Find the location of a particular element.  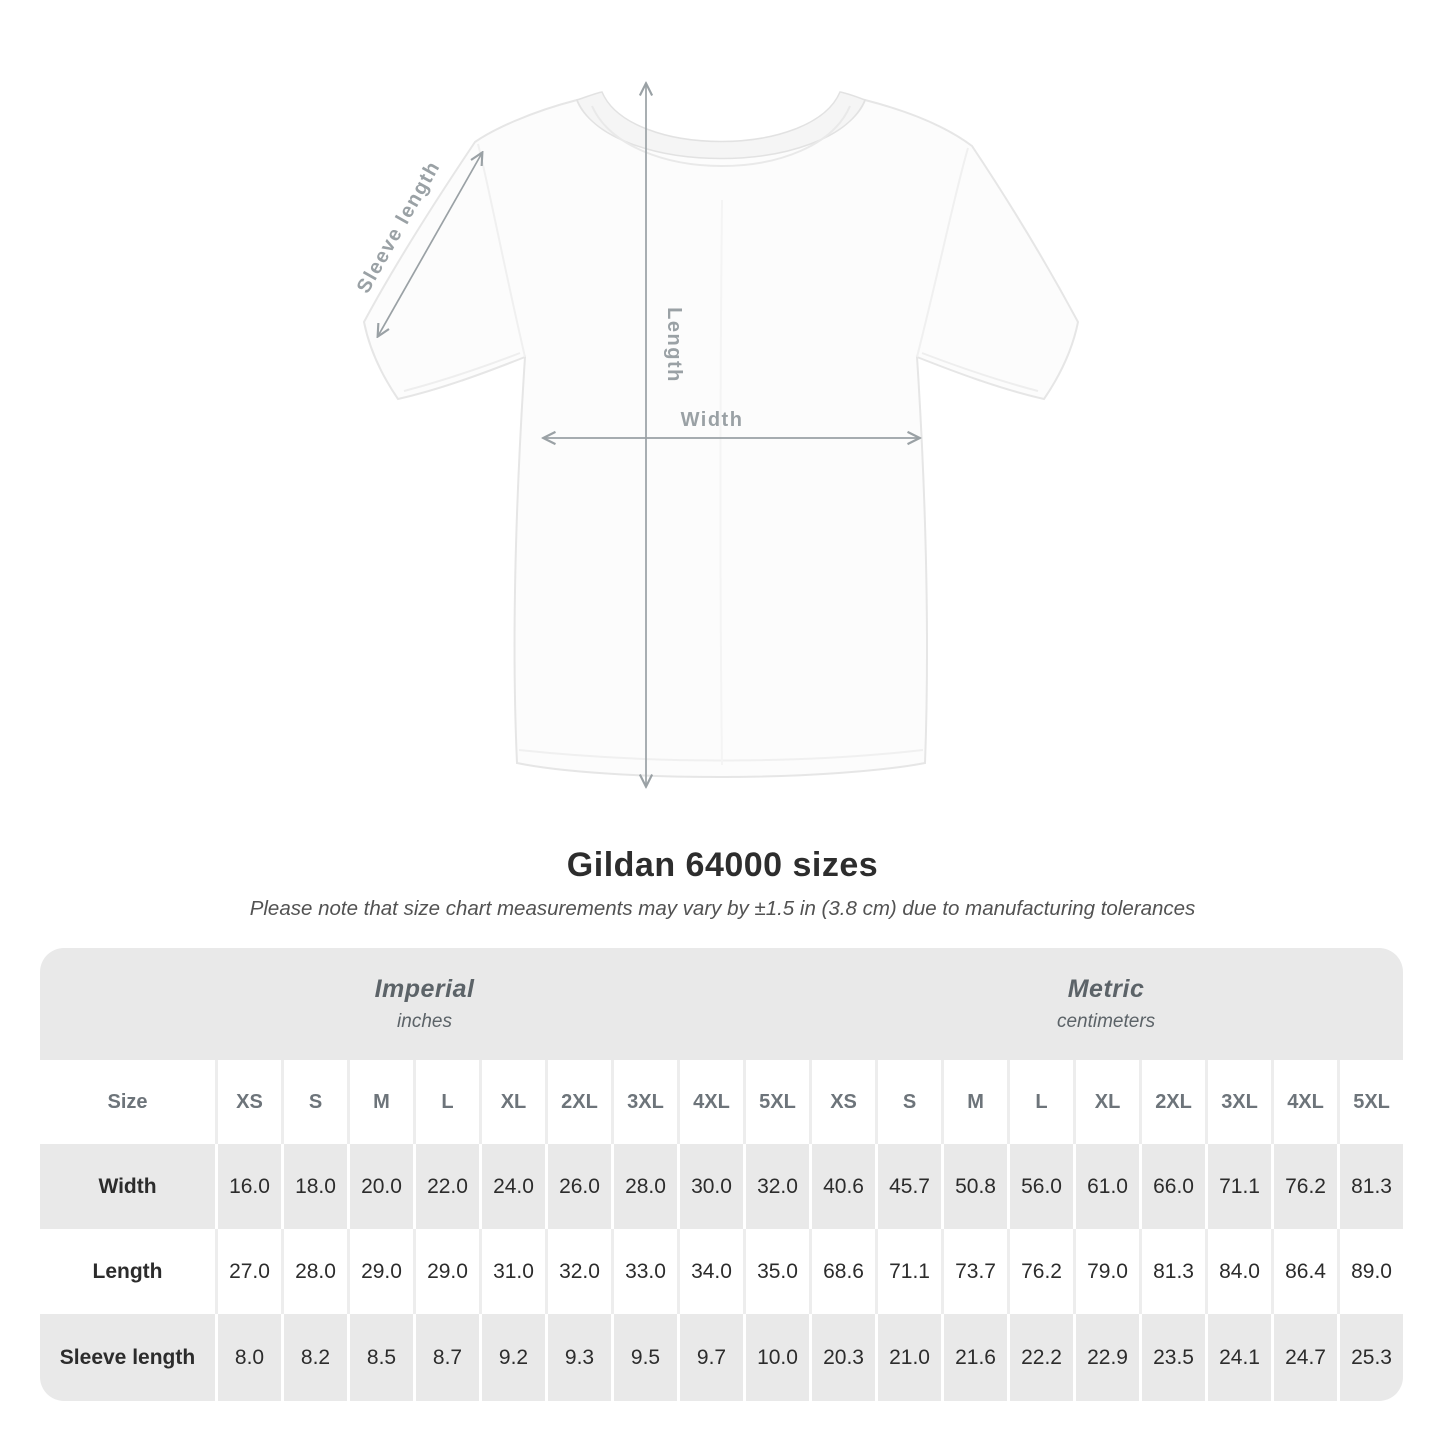

row-label: Width is located at coordinates (127, 1186).